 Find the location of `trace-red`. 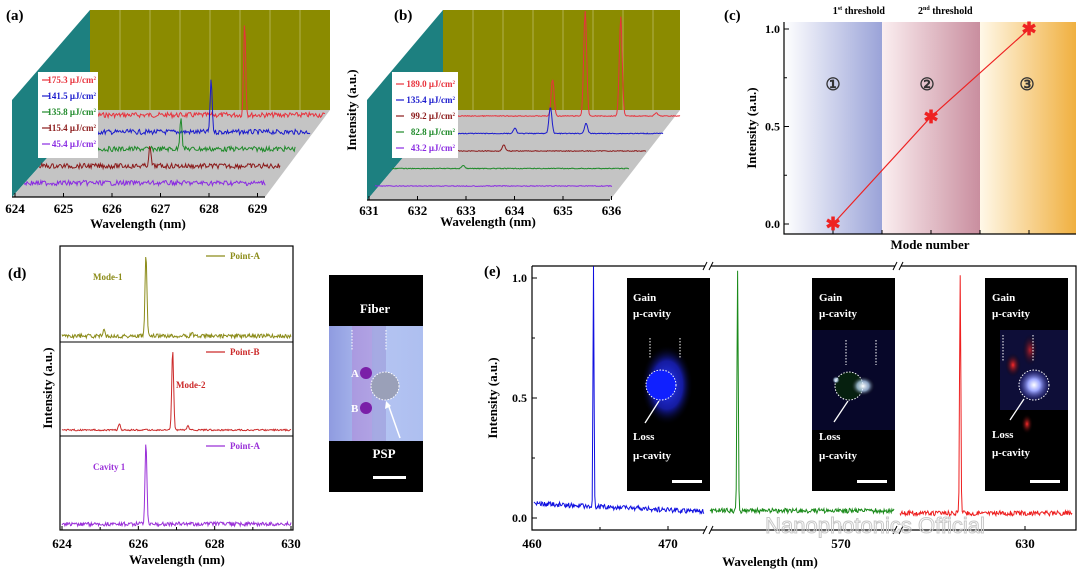

trace-red is located at coordinates (986, 396).